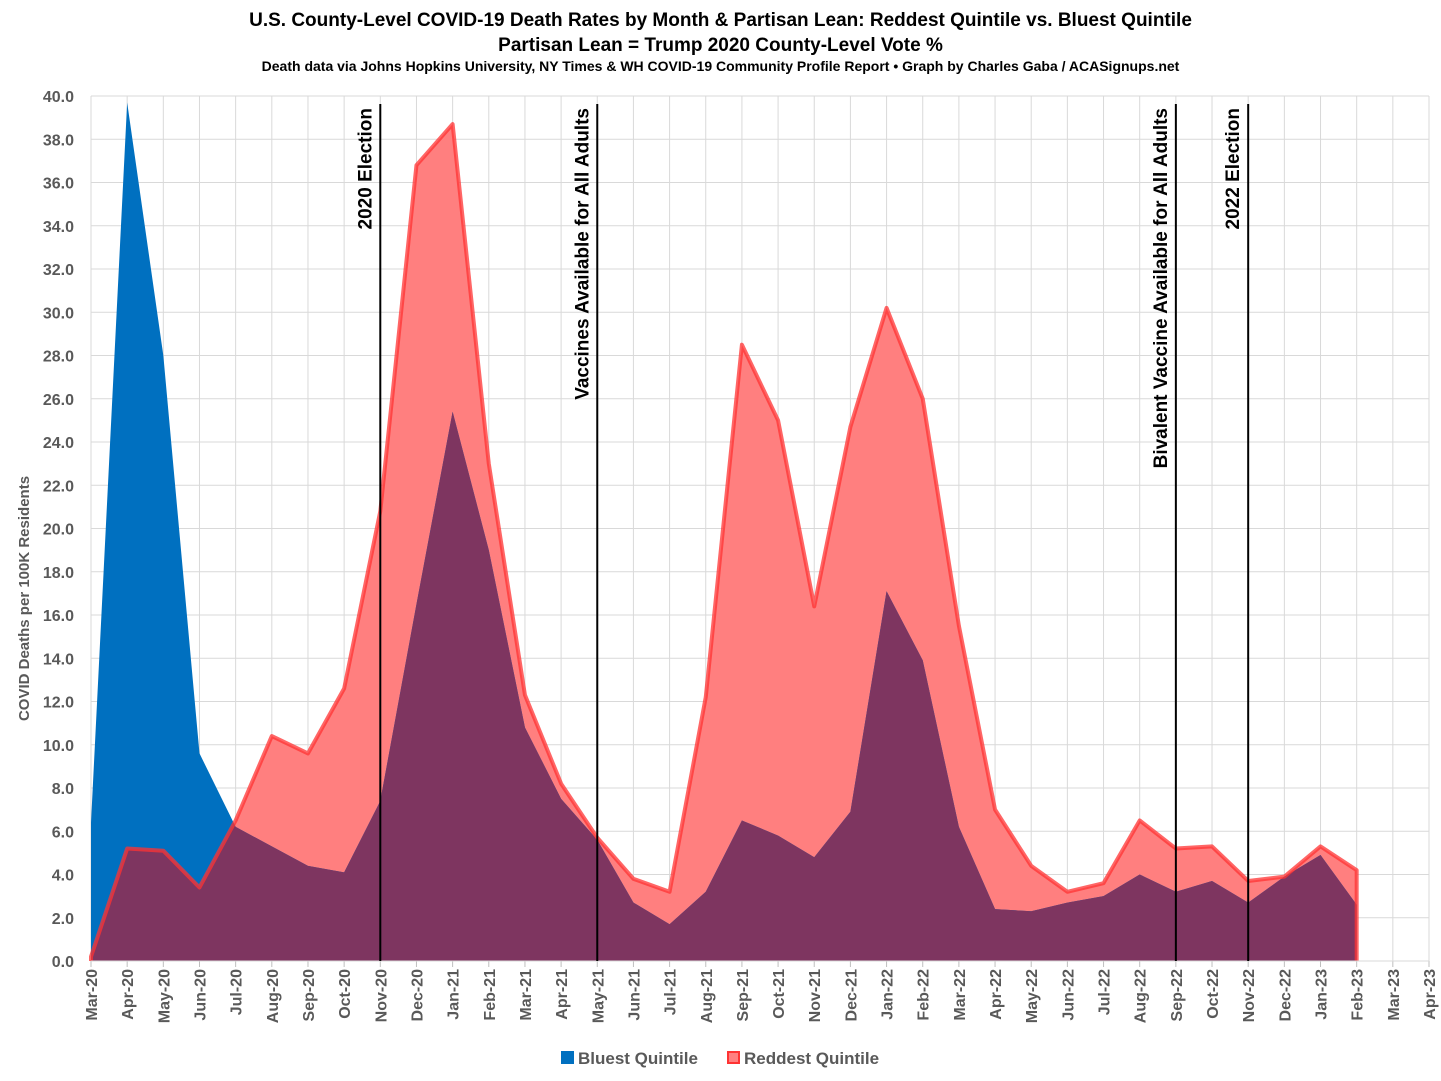  Describe the element at coordinates (779, 994) in the screenshot. I see `x-tick-label: Oct-21` at that location.